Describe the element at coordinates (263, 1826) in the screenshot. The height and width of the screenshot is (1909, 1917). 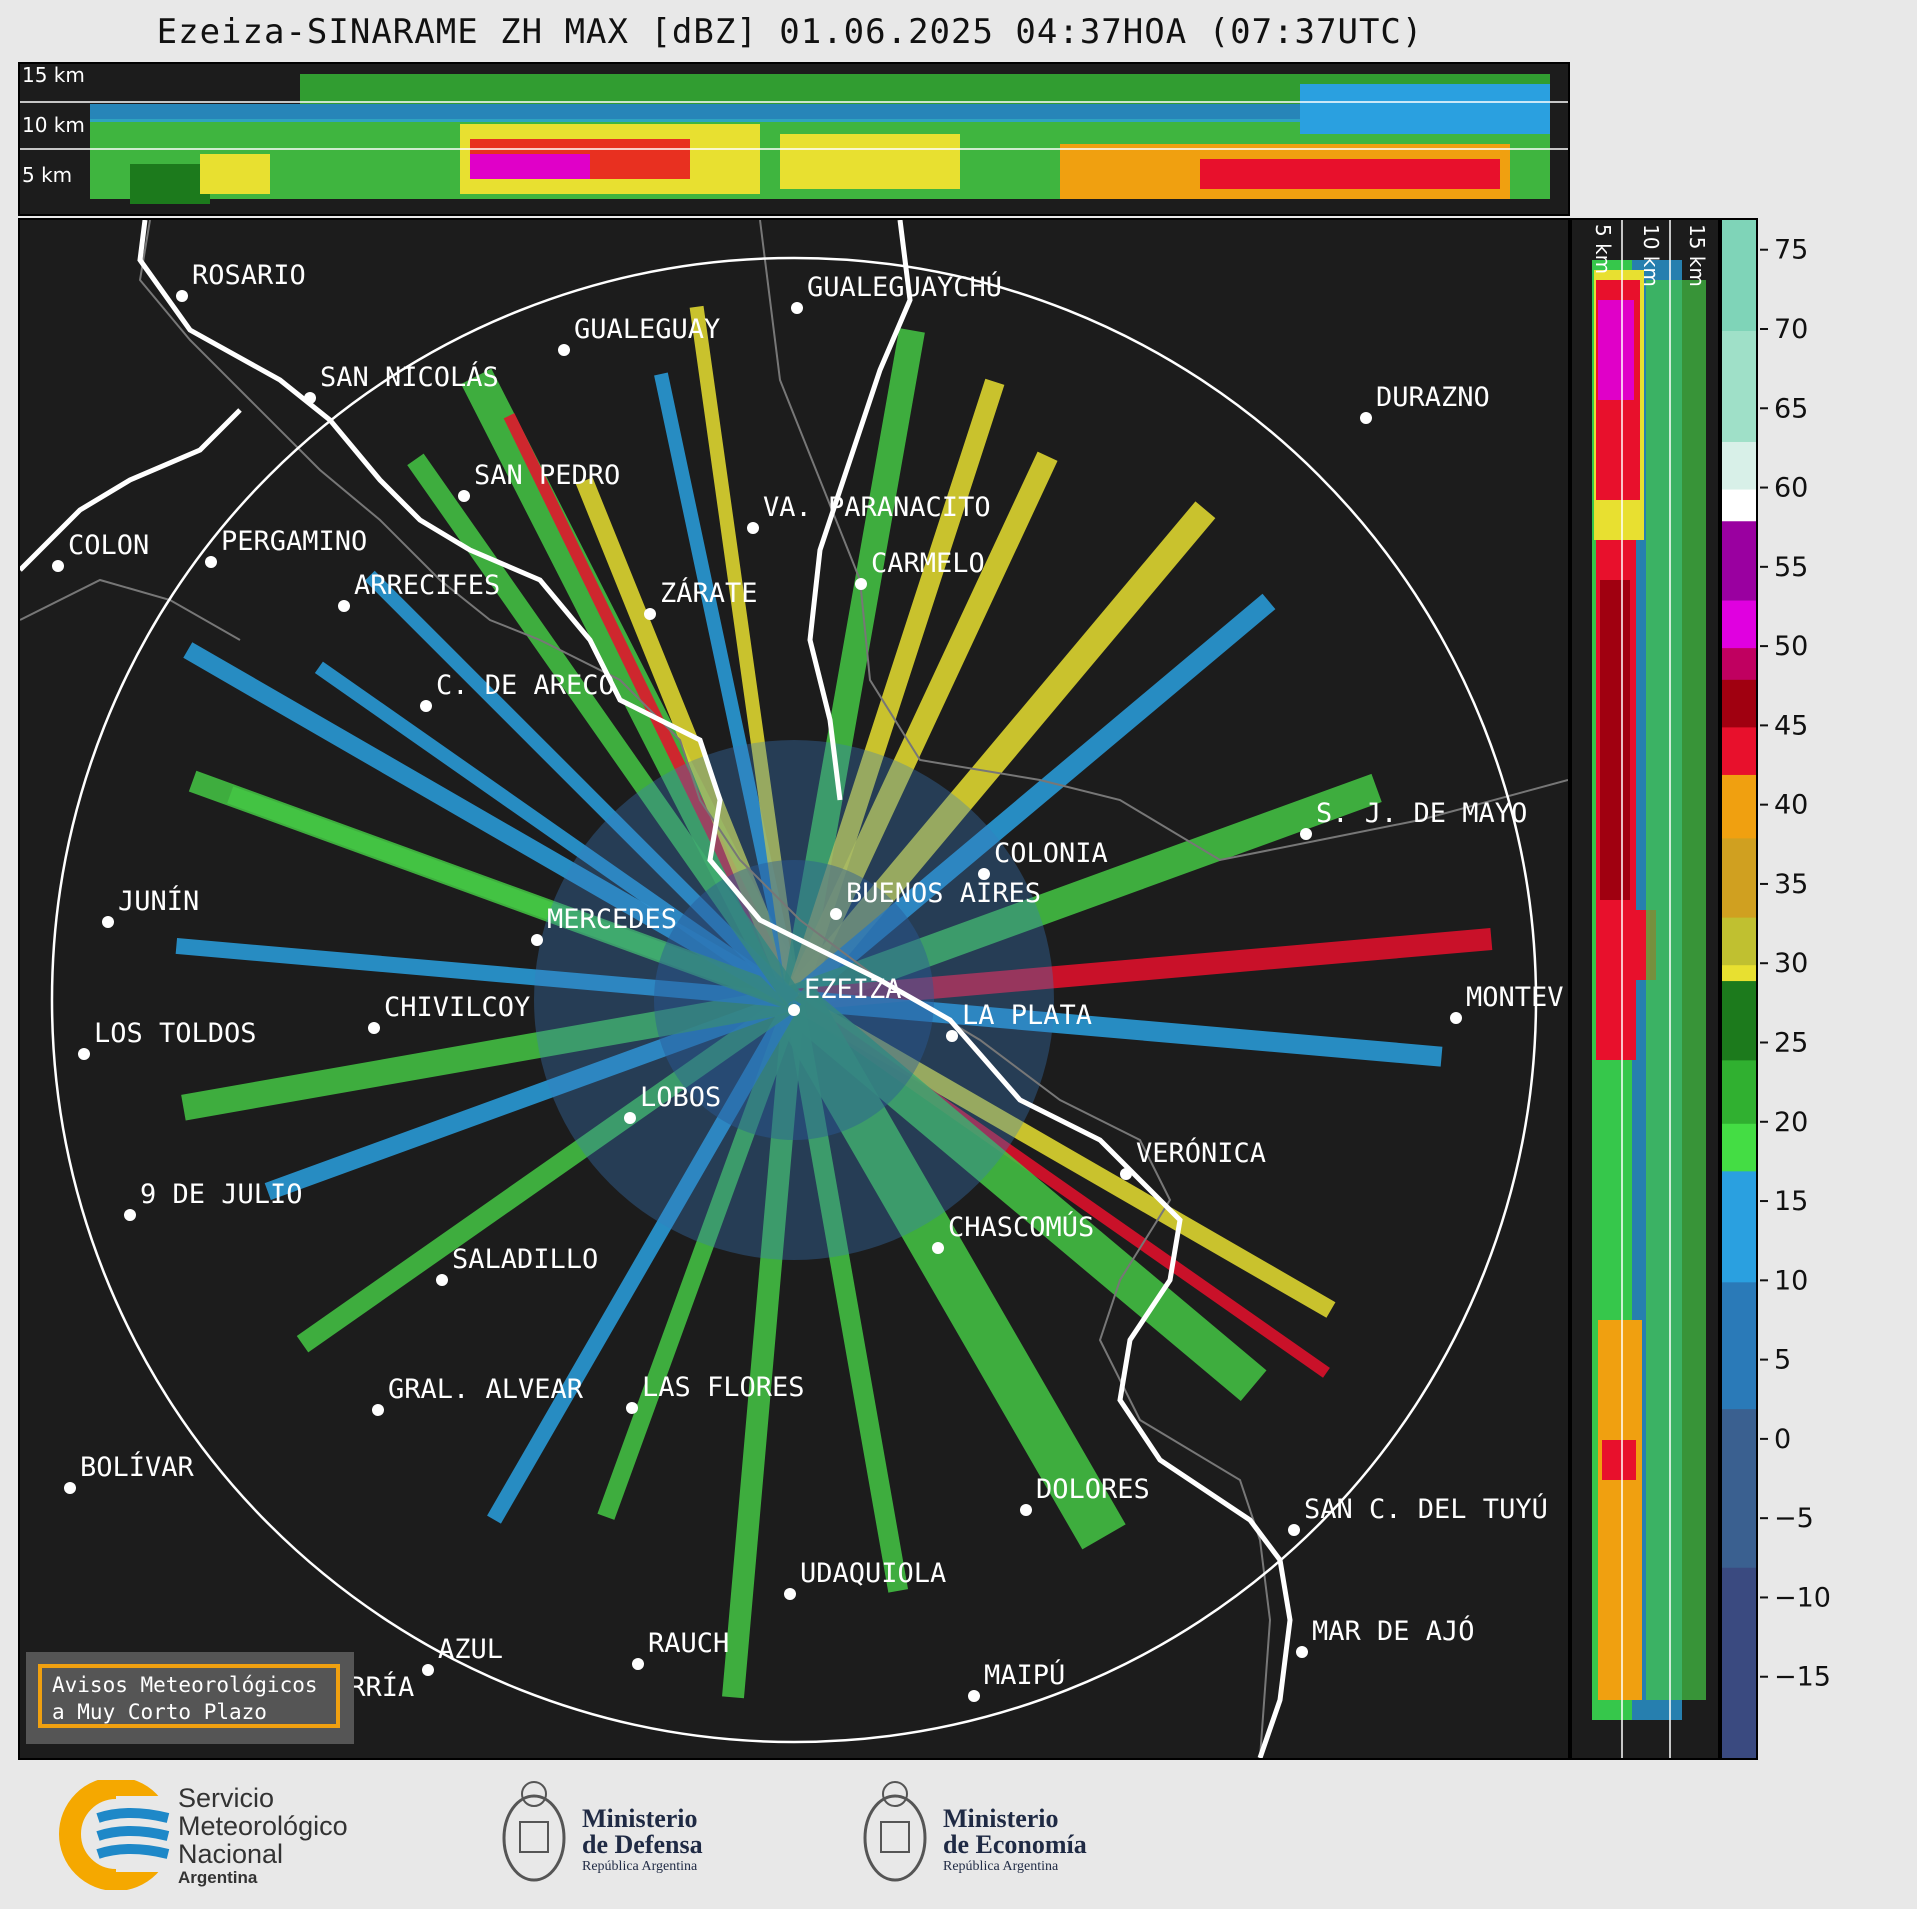
I see `smn-line-2: Meteorológico` at that location.